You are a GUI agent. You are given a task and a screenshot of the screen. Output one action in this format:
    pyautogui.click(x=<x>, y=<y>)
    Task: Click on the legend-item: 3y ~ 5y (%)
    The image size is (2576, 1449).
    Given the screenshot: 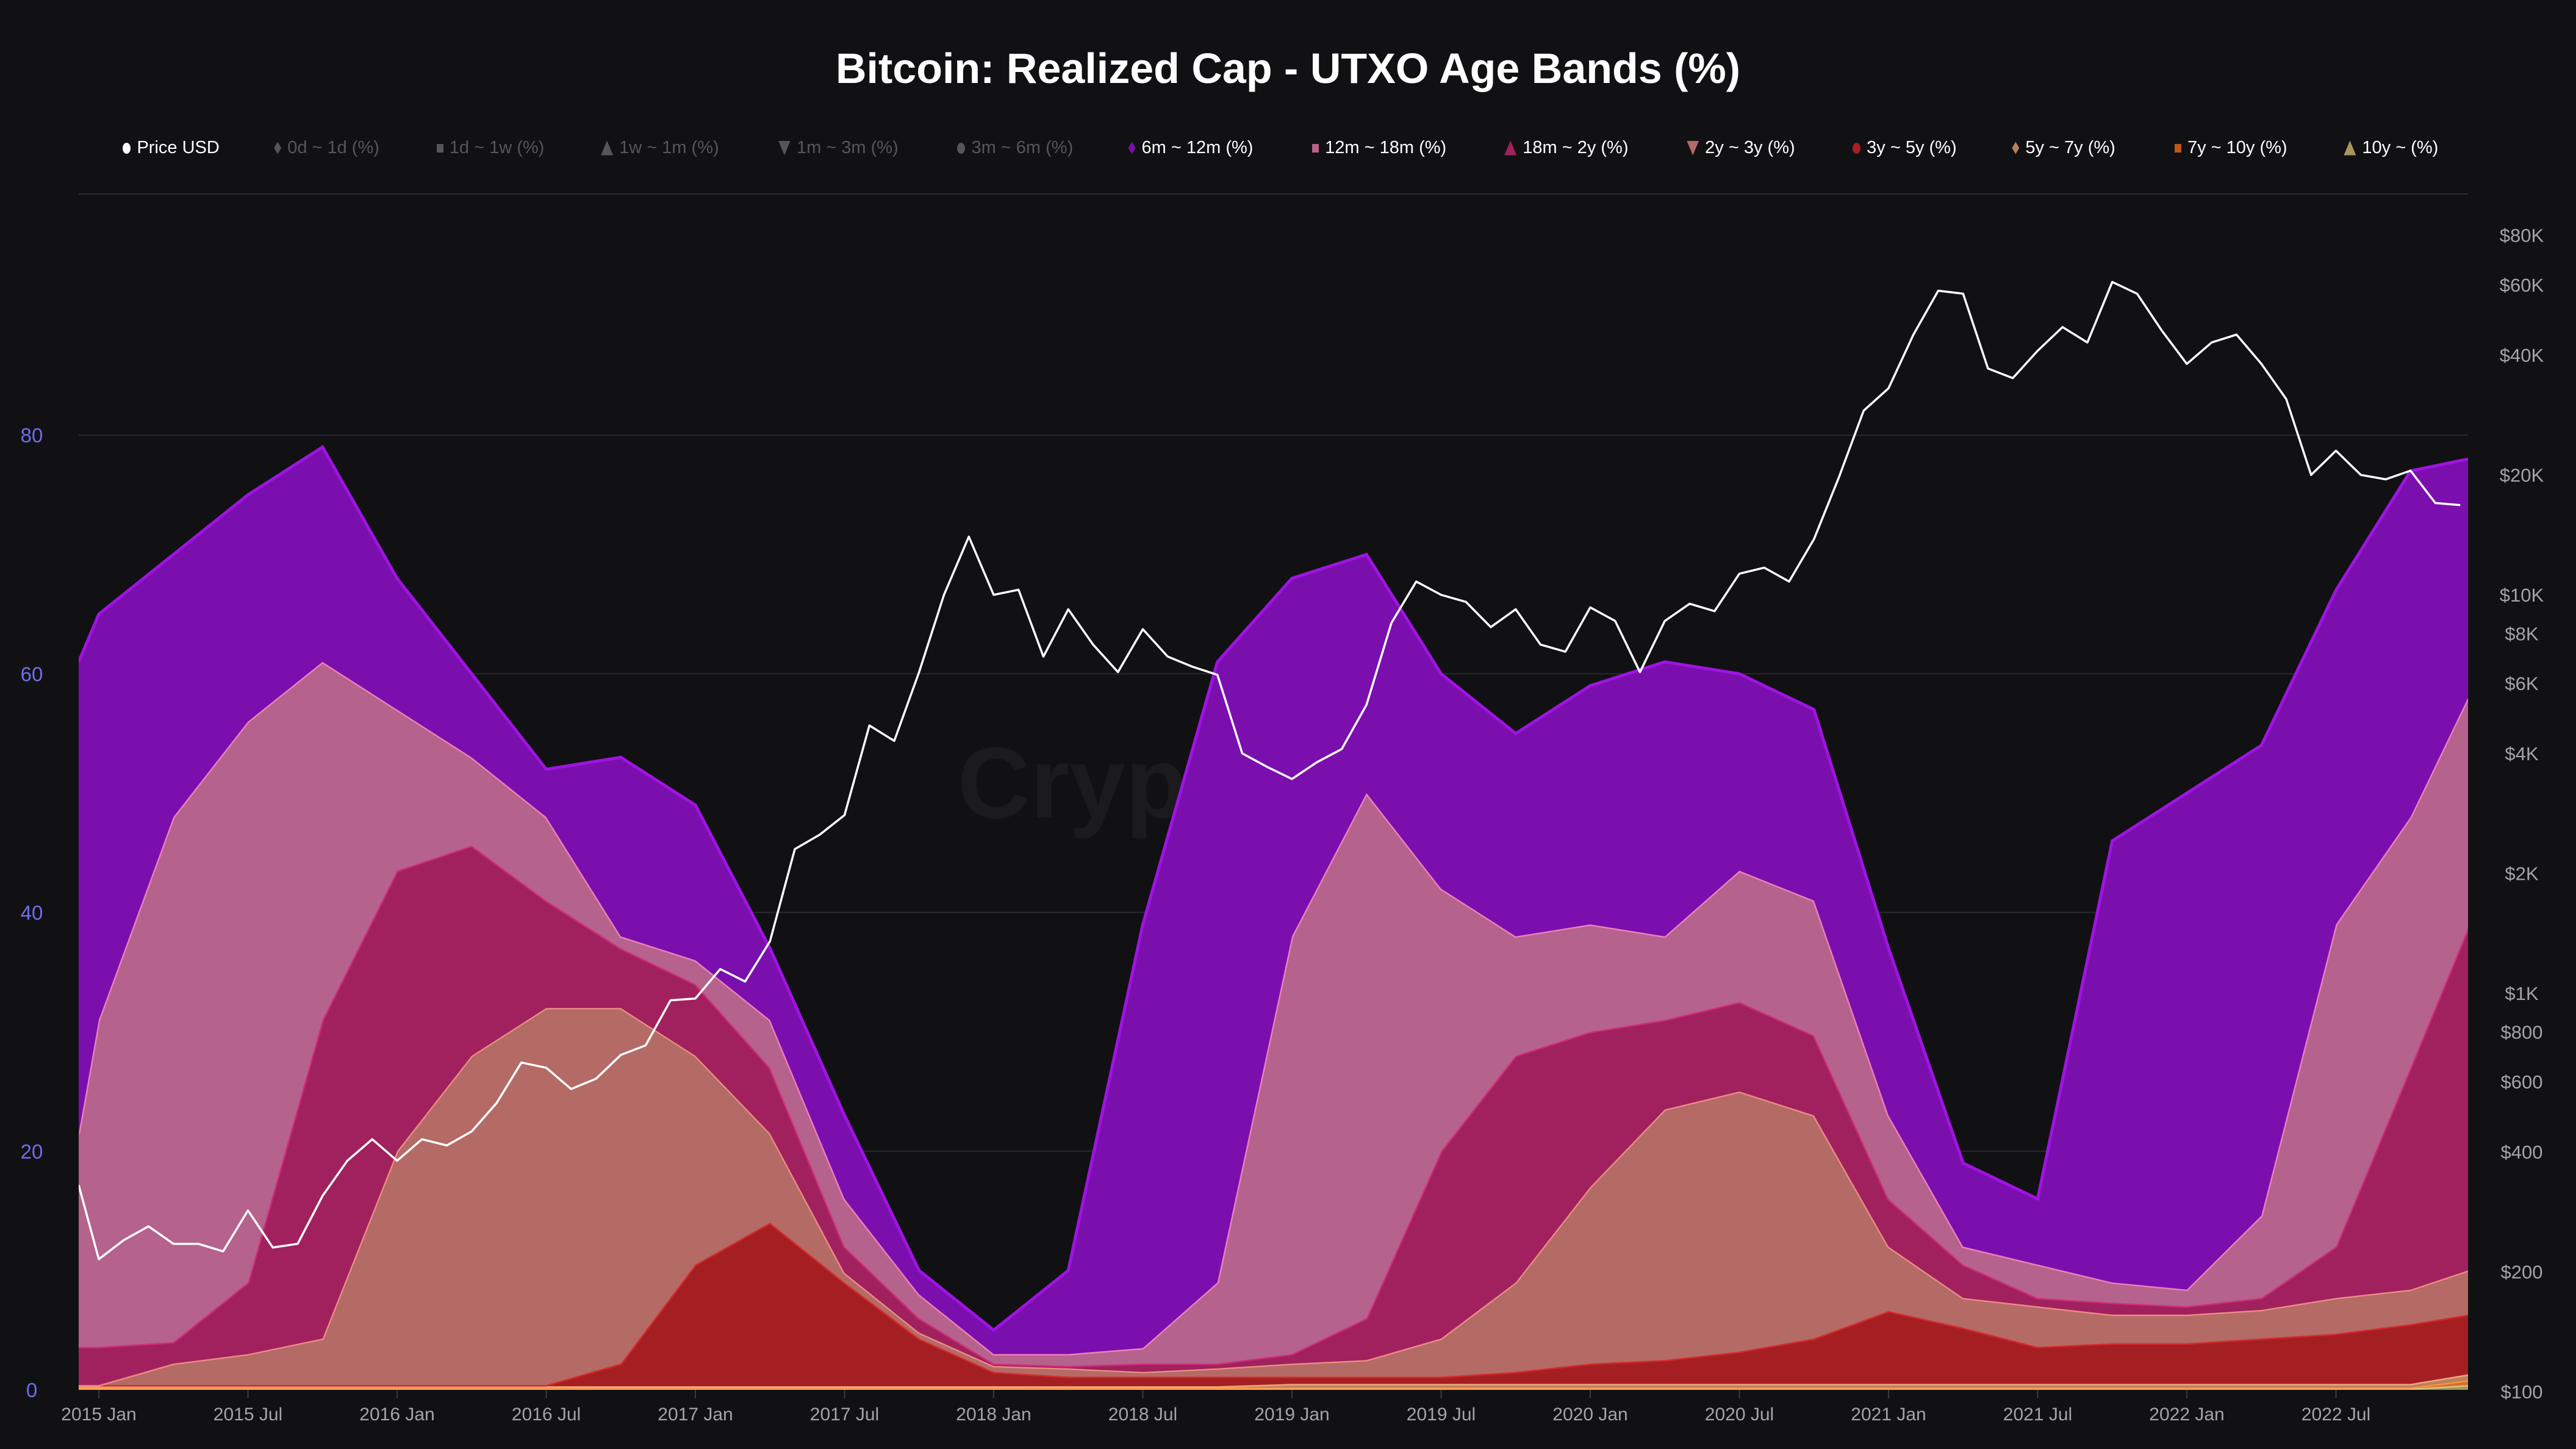 What is the action you would take?
    pyautogui.click(x=1905, y=148)
    